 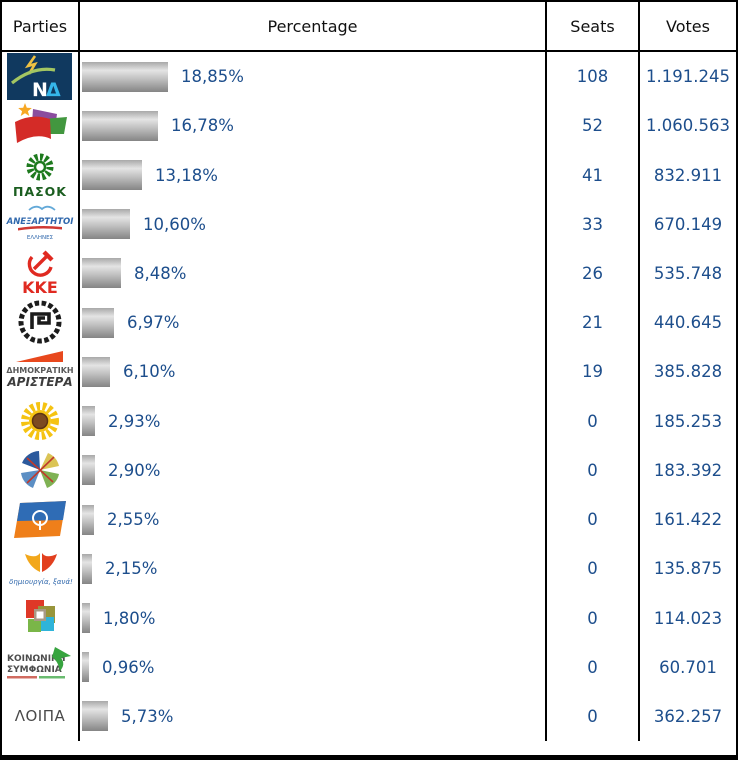 I want to click on table-row: ΚΟΙΝΩΝΙΚΗ ΣΥΜΦΩΝΙΑ 0,96% 0 60.701, so click(x=369, y=667).